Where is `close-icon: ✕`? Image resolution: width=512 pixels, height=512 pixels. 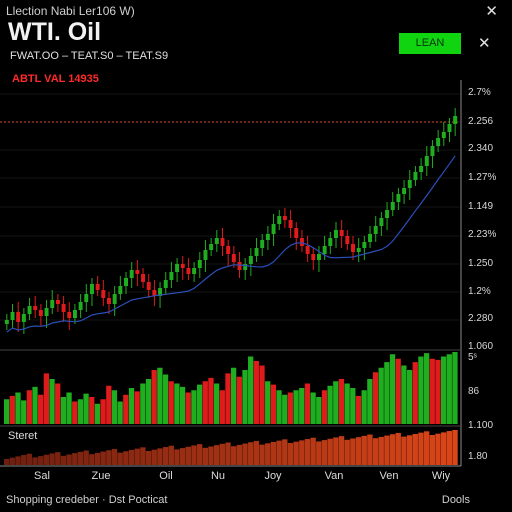 close-icon: ✕ is located at coordinates (491, 11).